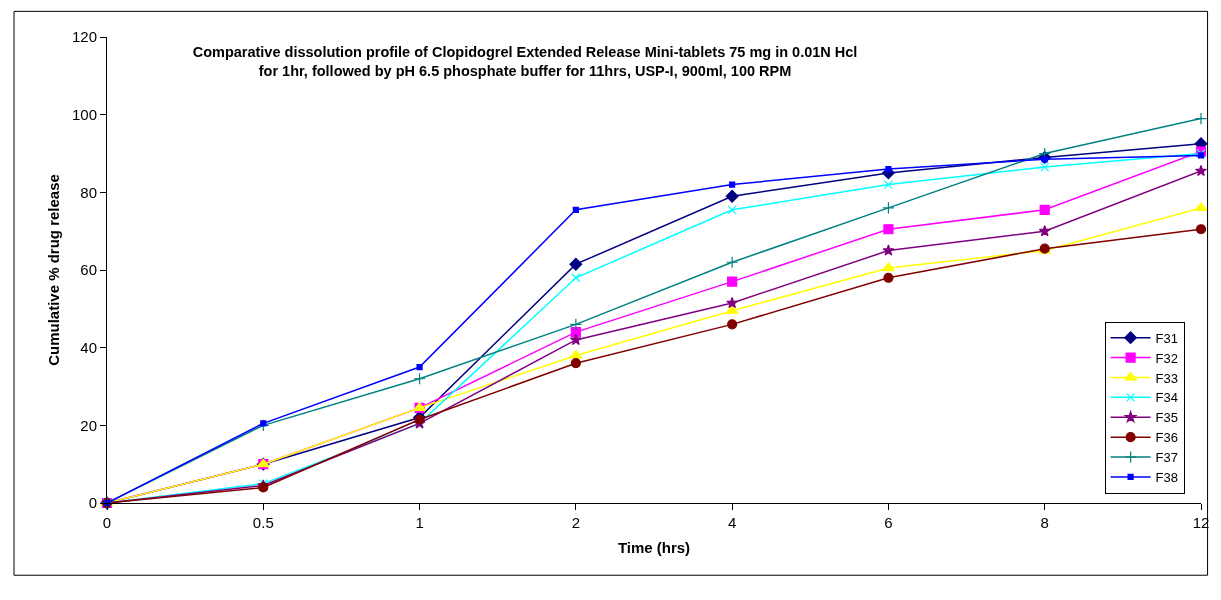 This screenshot has height=600, width=1221. What do you see at coordinates (732, 522) in the screenshot?
I see `x-tick-label: 4` at bounding box center [732, 522].